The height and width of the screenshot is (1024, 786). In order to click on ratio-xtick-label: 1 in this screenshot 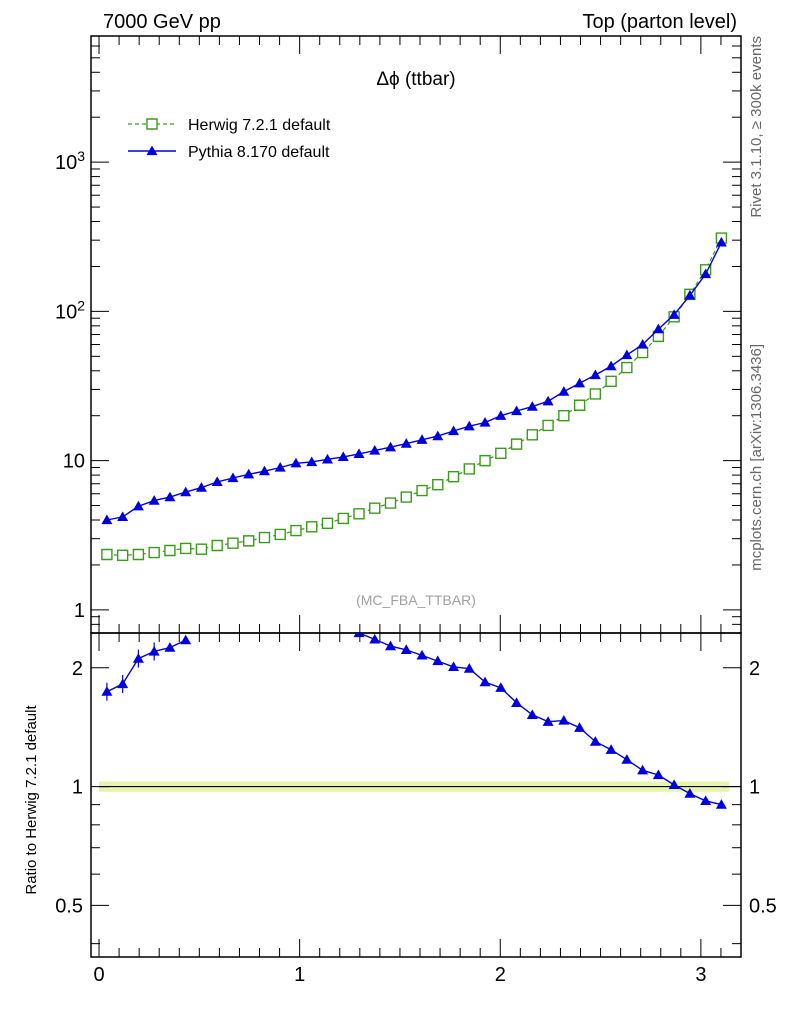, I will do `click(299, 975)`.